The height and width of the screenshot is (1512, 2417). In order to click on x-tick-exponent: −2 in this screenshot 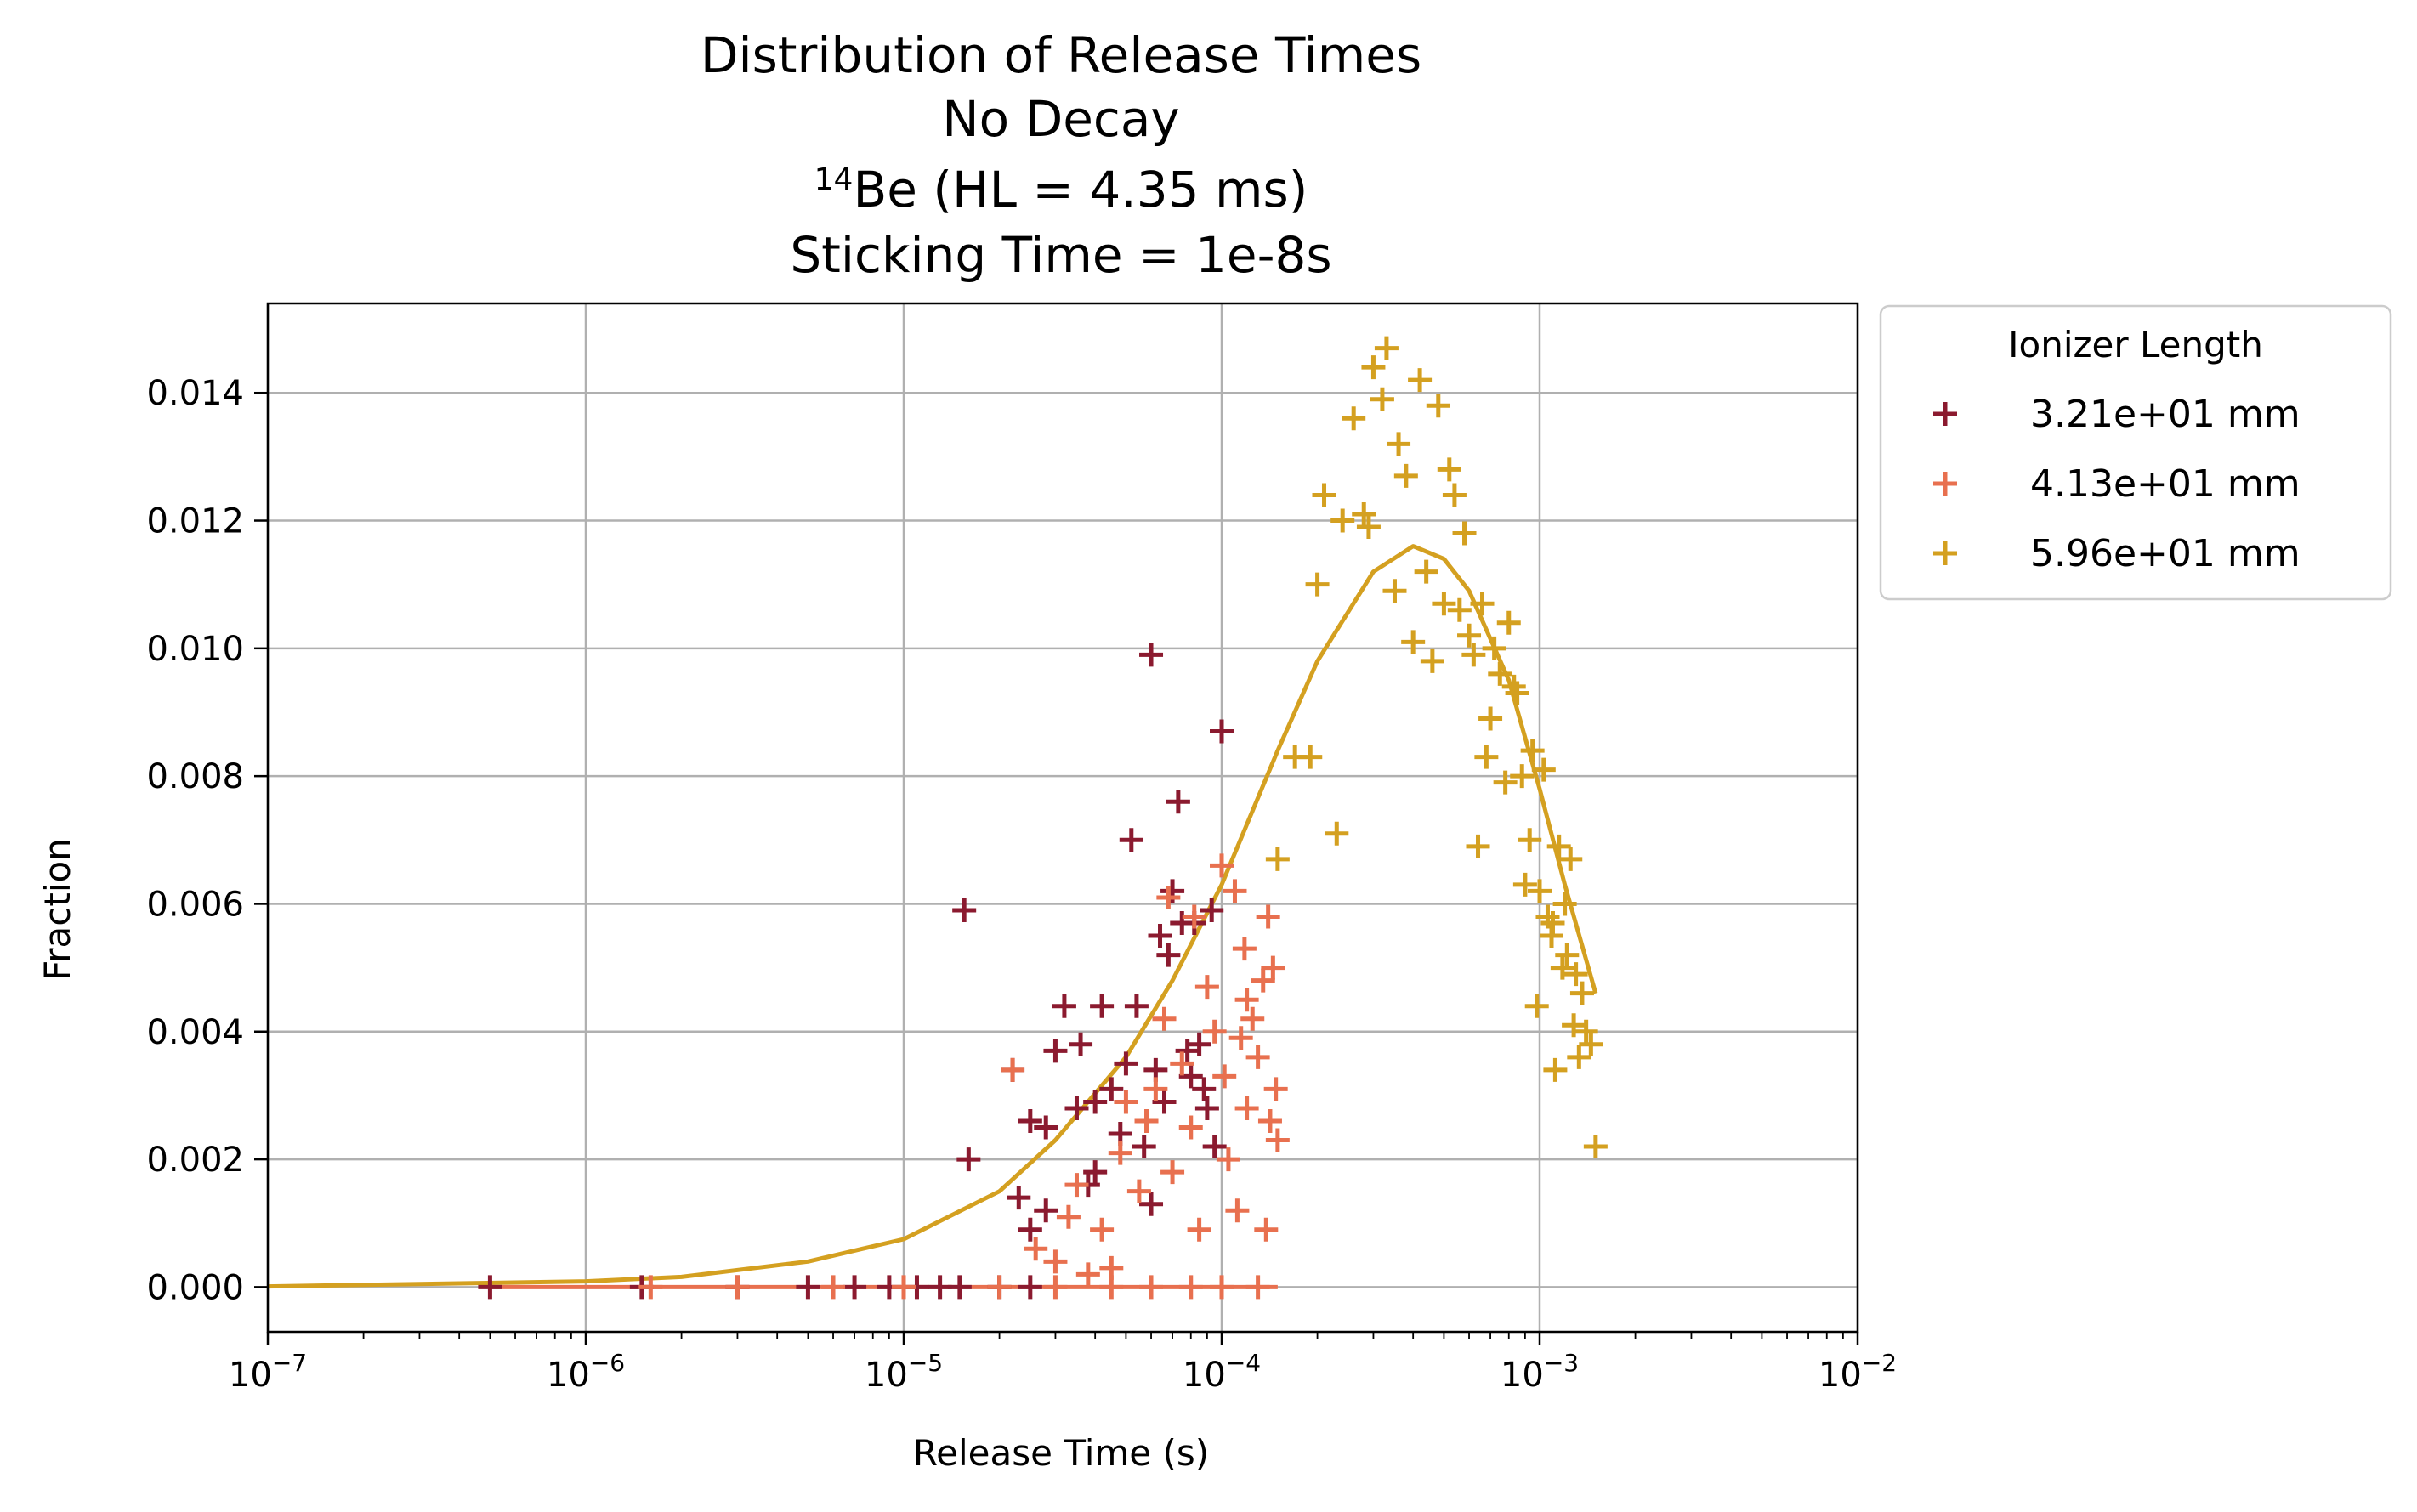, I will do `click(1880, 1363)`.